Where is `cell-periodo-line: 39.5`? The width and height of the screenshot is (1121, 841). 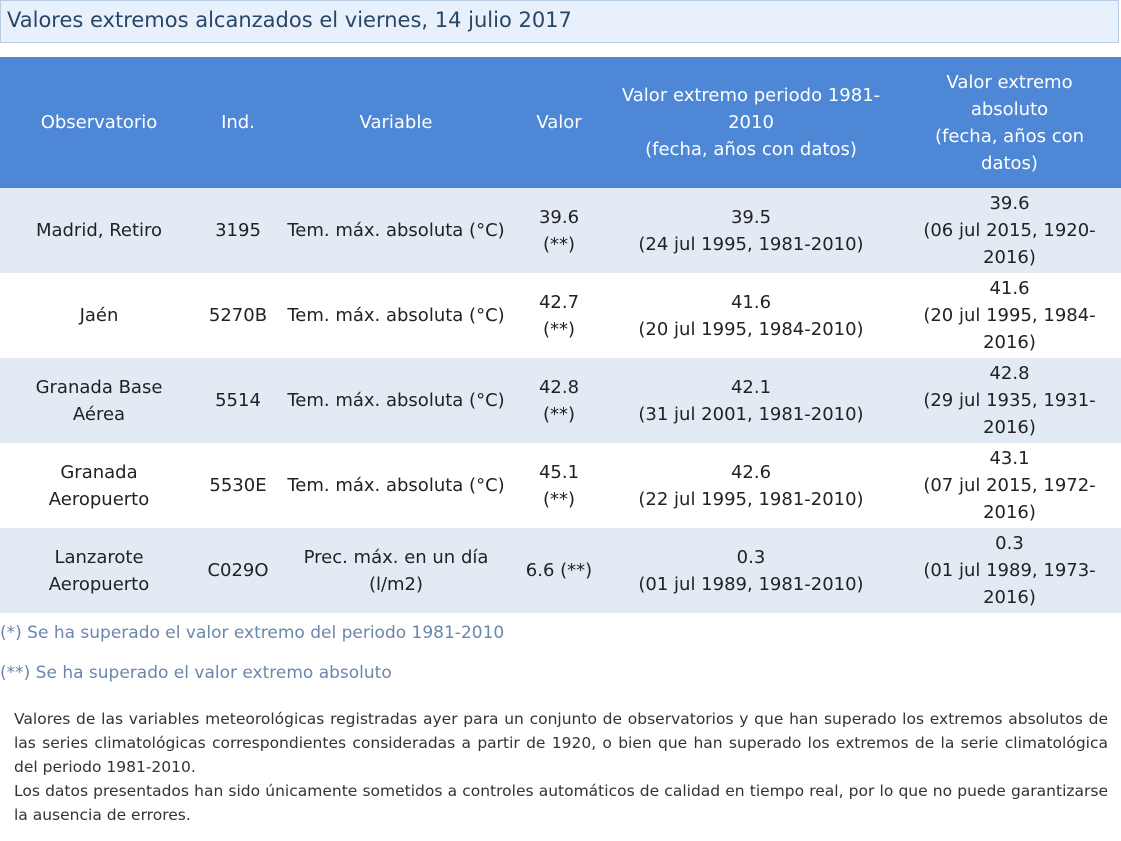
cell-periodo-line: 39.5 is located at coordinates (751, 217).